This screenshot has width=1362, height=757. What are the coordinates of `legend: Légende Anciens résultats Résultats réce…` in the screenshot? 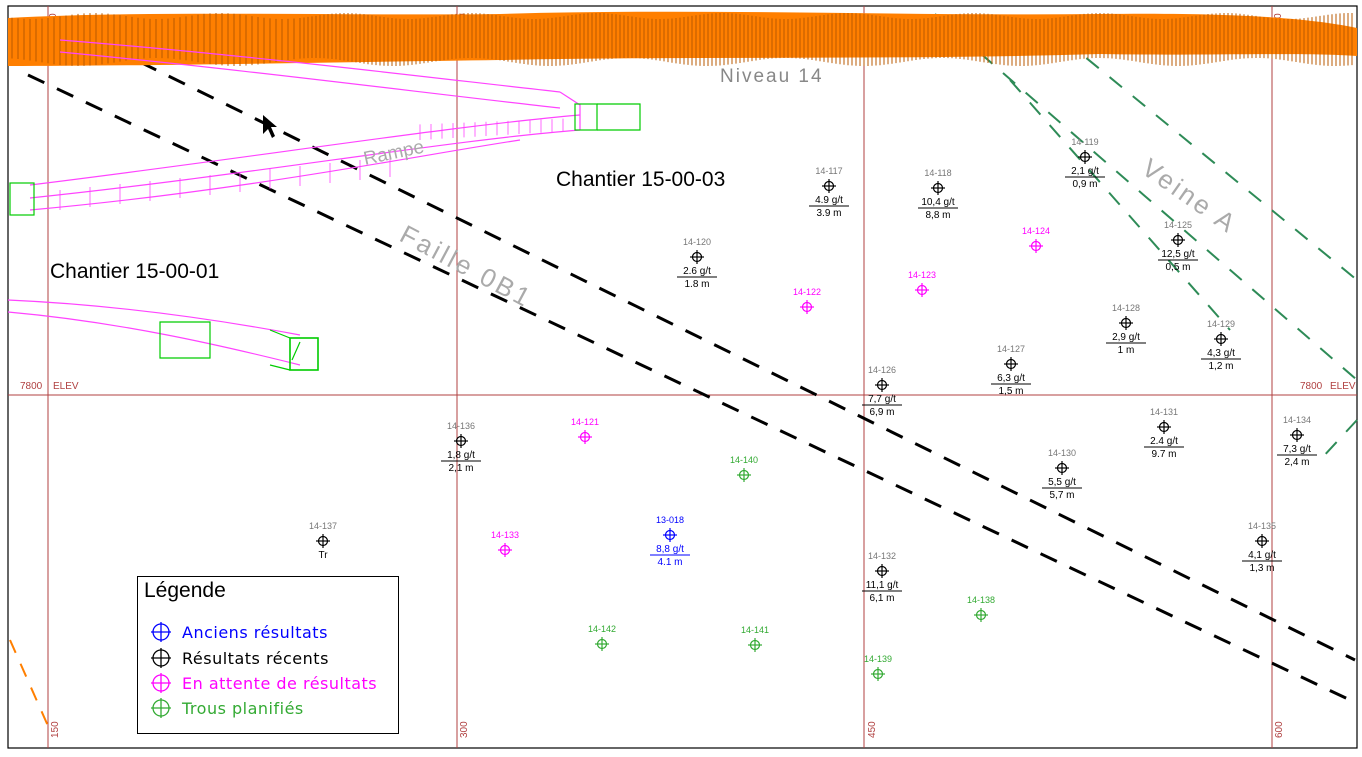 It's located at (268, 655).